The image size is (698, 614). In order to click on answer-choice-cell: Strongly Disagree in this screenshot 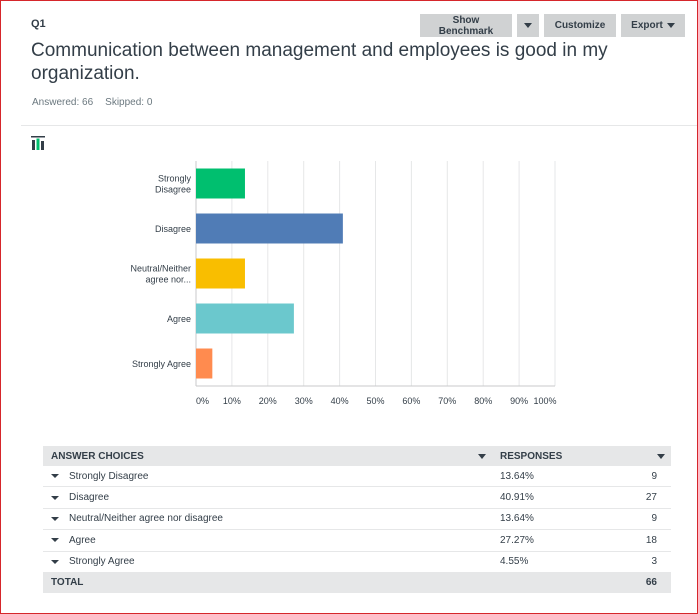, I will do `click(268, 476)`.